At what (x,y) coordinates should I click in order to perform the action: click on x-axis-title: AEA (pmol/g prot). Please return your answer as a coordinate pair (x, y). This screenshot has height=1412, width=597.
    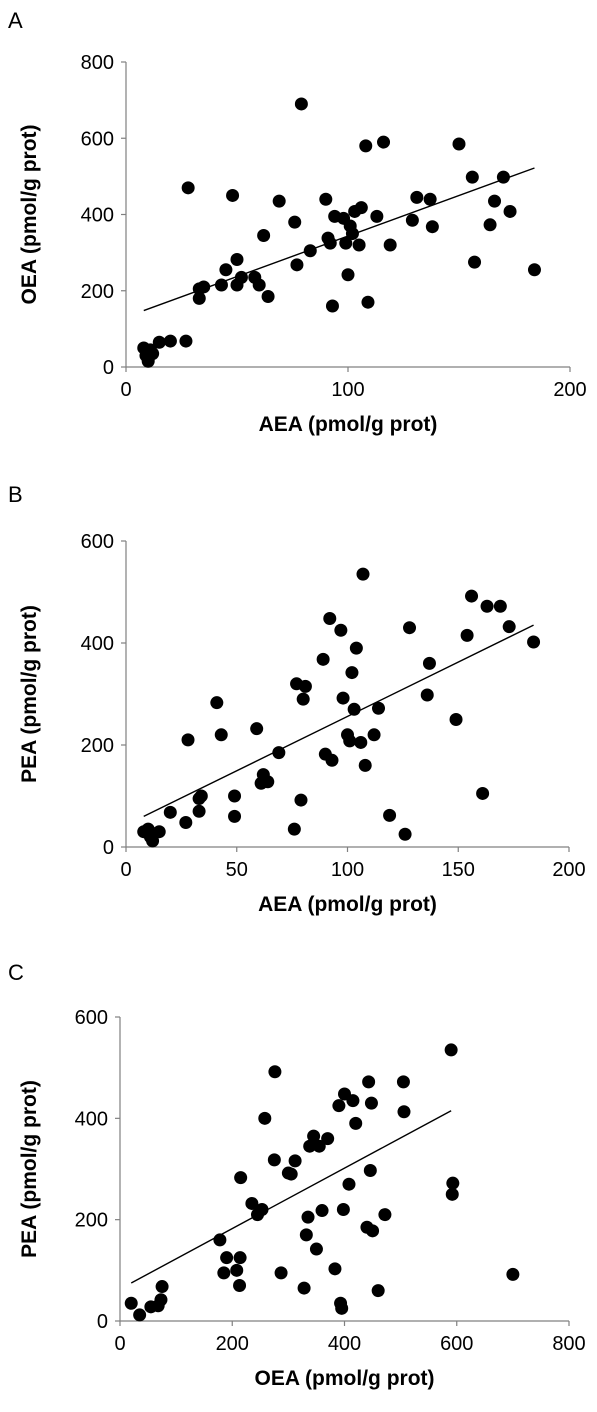
    Looking at the image, I should click on (347, 904).